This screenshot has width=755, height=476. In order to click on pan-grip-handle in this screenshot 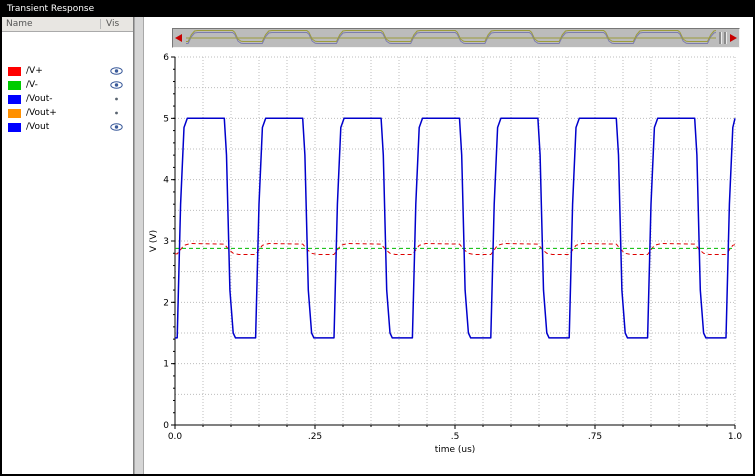, I will do `click(723, 38)`.